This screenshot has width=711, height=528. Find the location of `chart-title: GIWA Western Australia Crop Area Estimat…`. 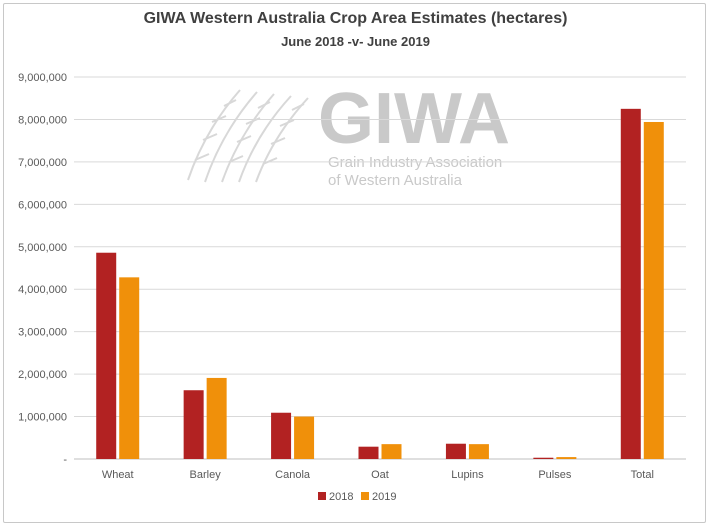

chart-title: GIWA Western Australia Crop Area Estimat… is located at coordinates (355, 18).